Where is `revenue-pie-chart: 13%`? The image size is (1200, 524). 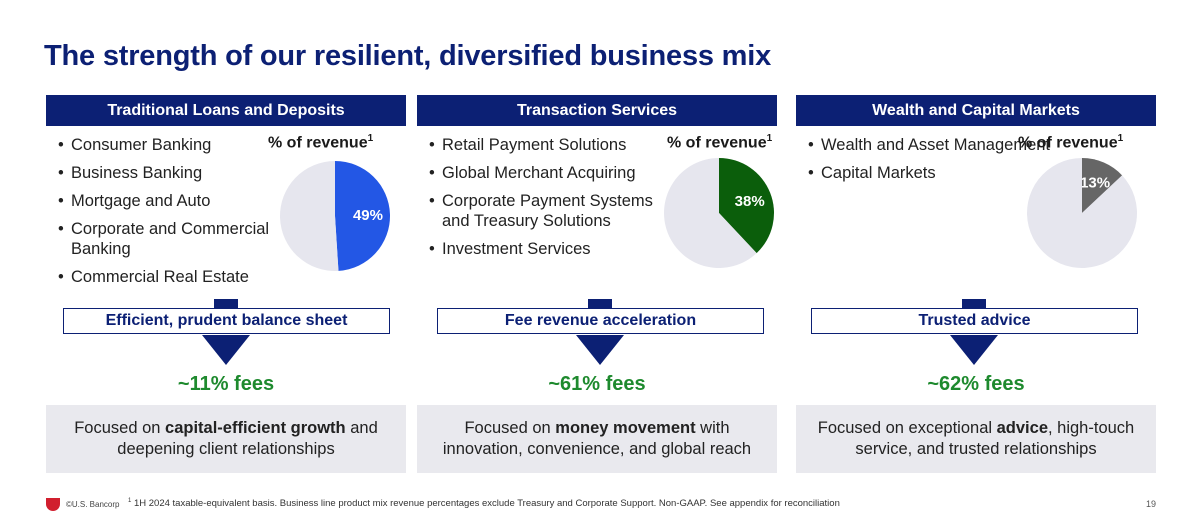 revenue-pie-chart: 13% is located at coordinates (1082, 213).